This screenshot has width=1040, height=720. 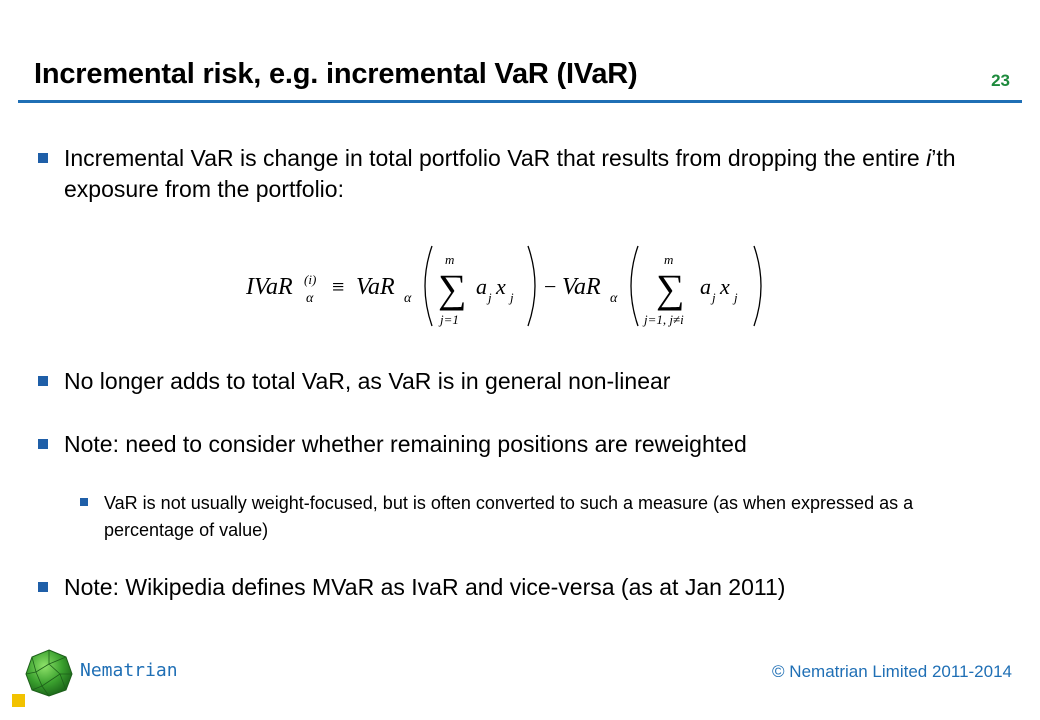 I want to click on formula-term-1-x: x, so click(x=500, y=286).